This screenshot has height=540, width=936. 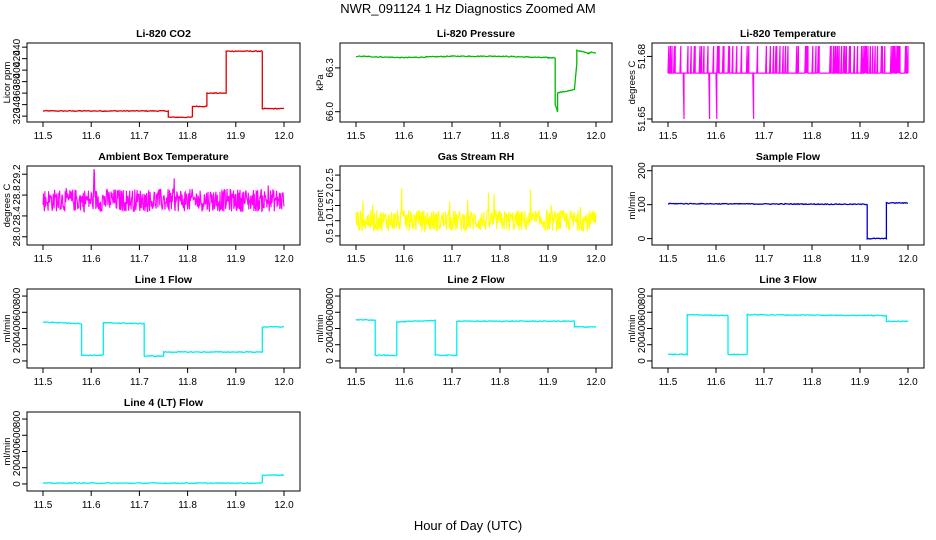 What do you see at coordinates (788, 157) in the screenshot?
I see `panel-title: Sample Flow` at bounding box center [788, 157].